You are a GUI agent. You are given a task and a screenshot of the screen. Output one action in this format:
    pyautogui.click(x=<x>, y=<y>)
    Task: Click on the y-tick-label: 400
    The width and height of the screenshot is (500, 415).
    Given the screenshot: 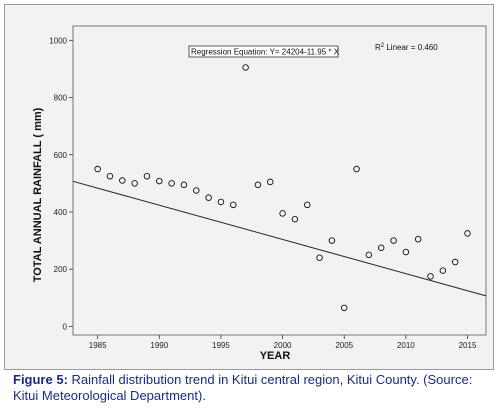 What is the action you would take?
    pyautogui.click(x=61, y=212)
    